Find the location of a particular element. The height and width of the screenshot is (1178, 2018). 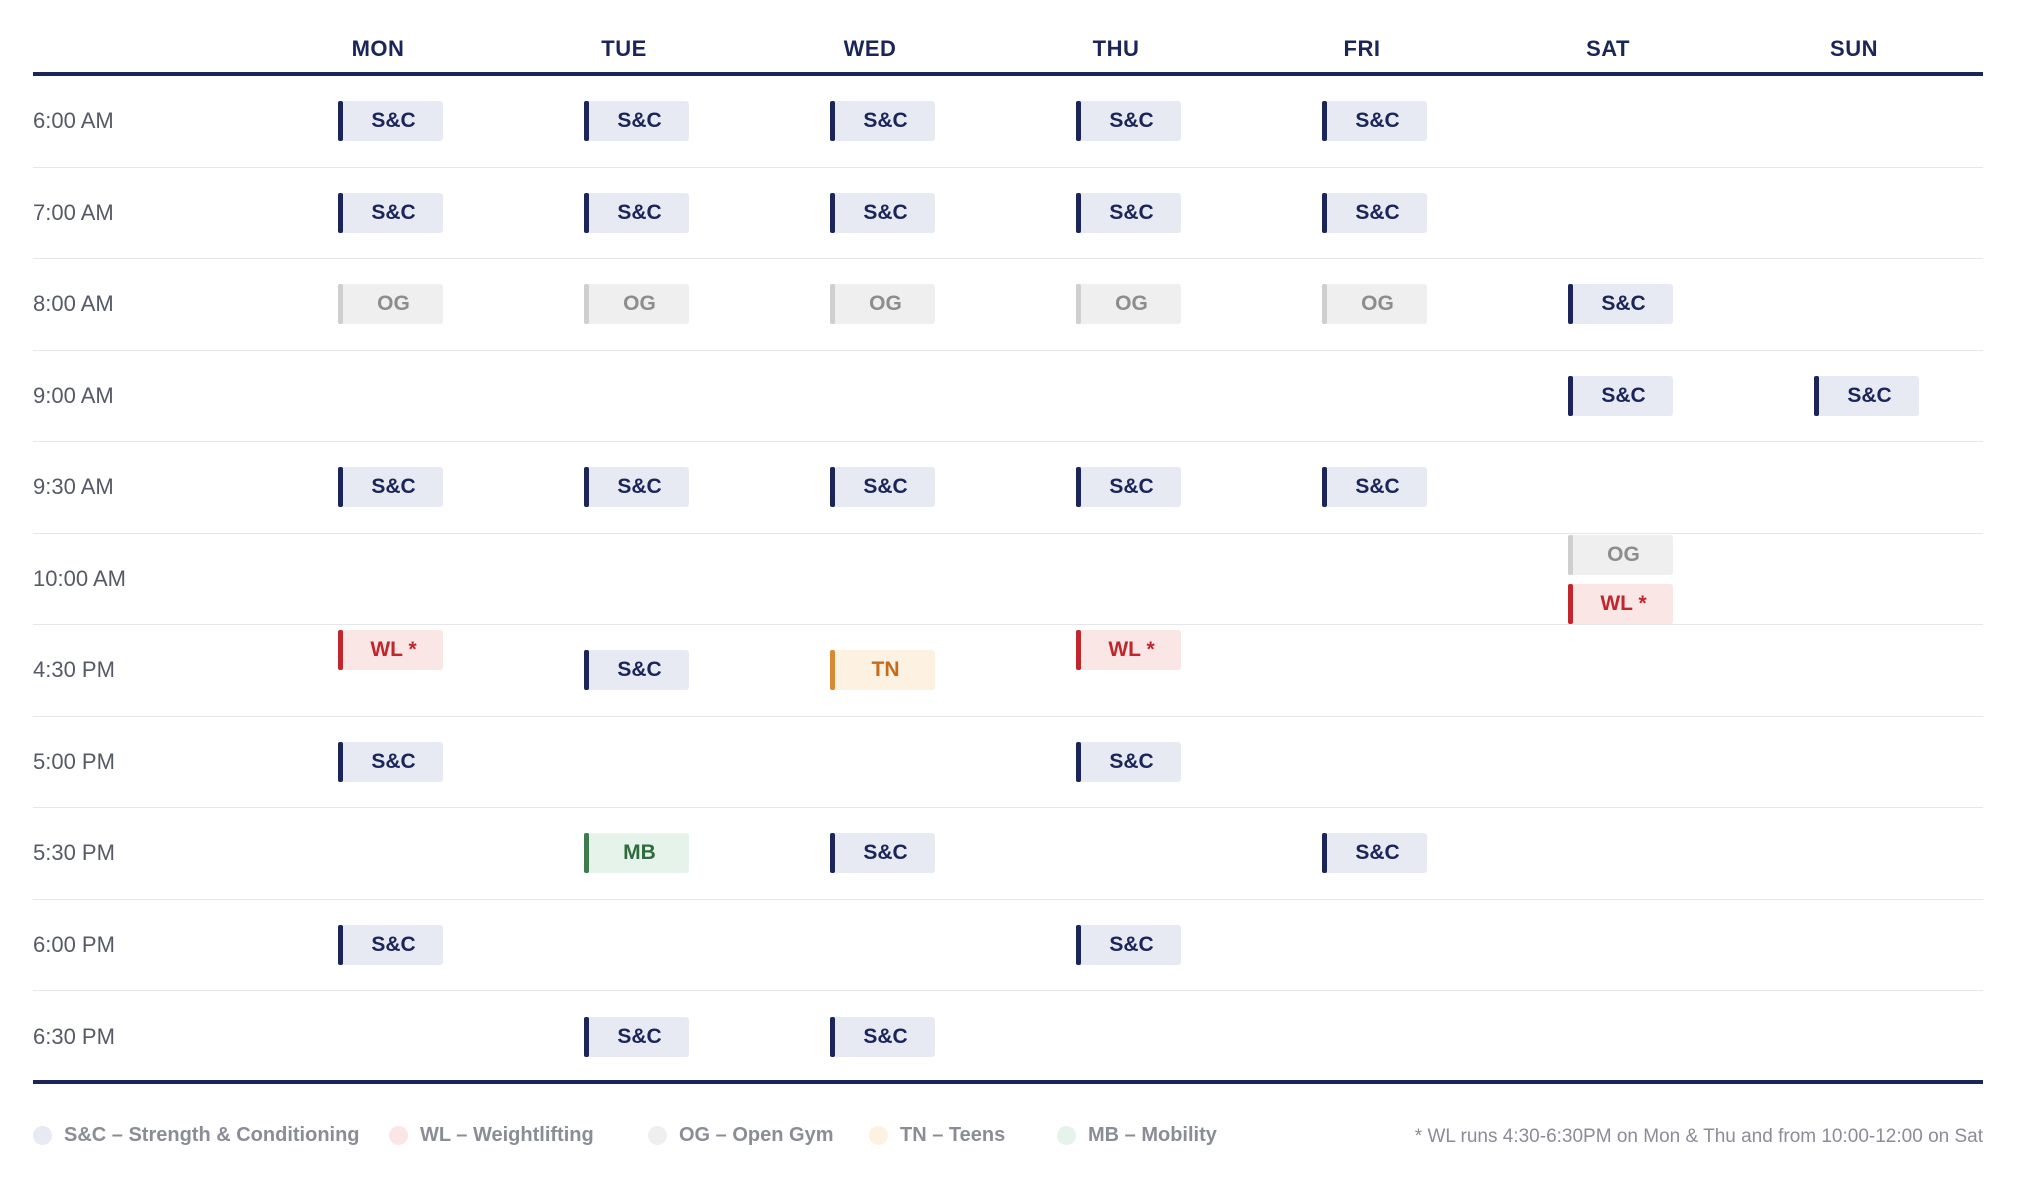

legend-label-mb: MB – Mobility is located at coordinates (1152, 1135).